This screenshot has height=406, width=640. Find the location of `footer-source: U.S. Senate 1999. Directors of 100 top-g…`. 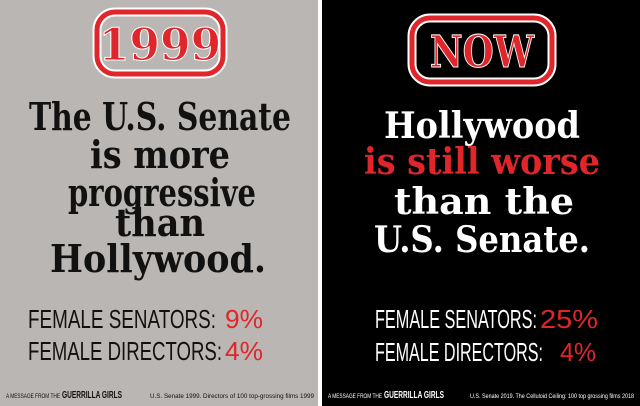

footer-source: U.S. Senate 1999. Directors of 100 top-g… is located at coordinates (232, 397).